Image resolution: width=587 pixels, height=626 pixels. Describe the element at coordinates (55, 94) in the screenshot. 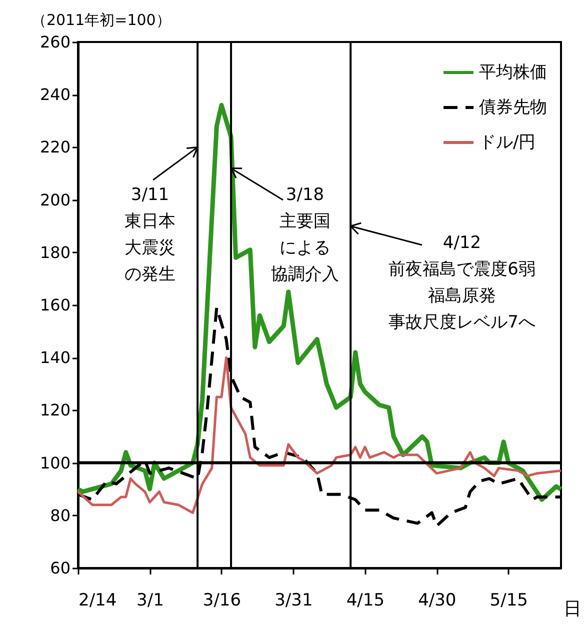

I see `y-tick-label: 240` at that location.